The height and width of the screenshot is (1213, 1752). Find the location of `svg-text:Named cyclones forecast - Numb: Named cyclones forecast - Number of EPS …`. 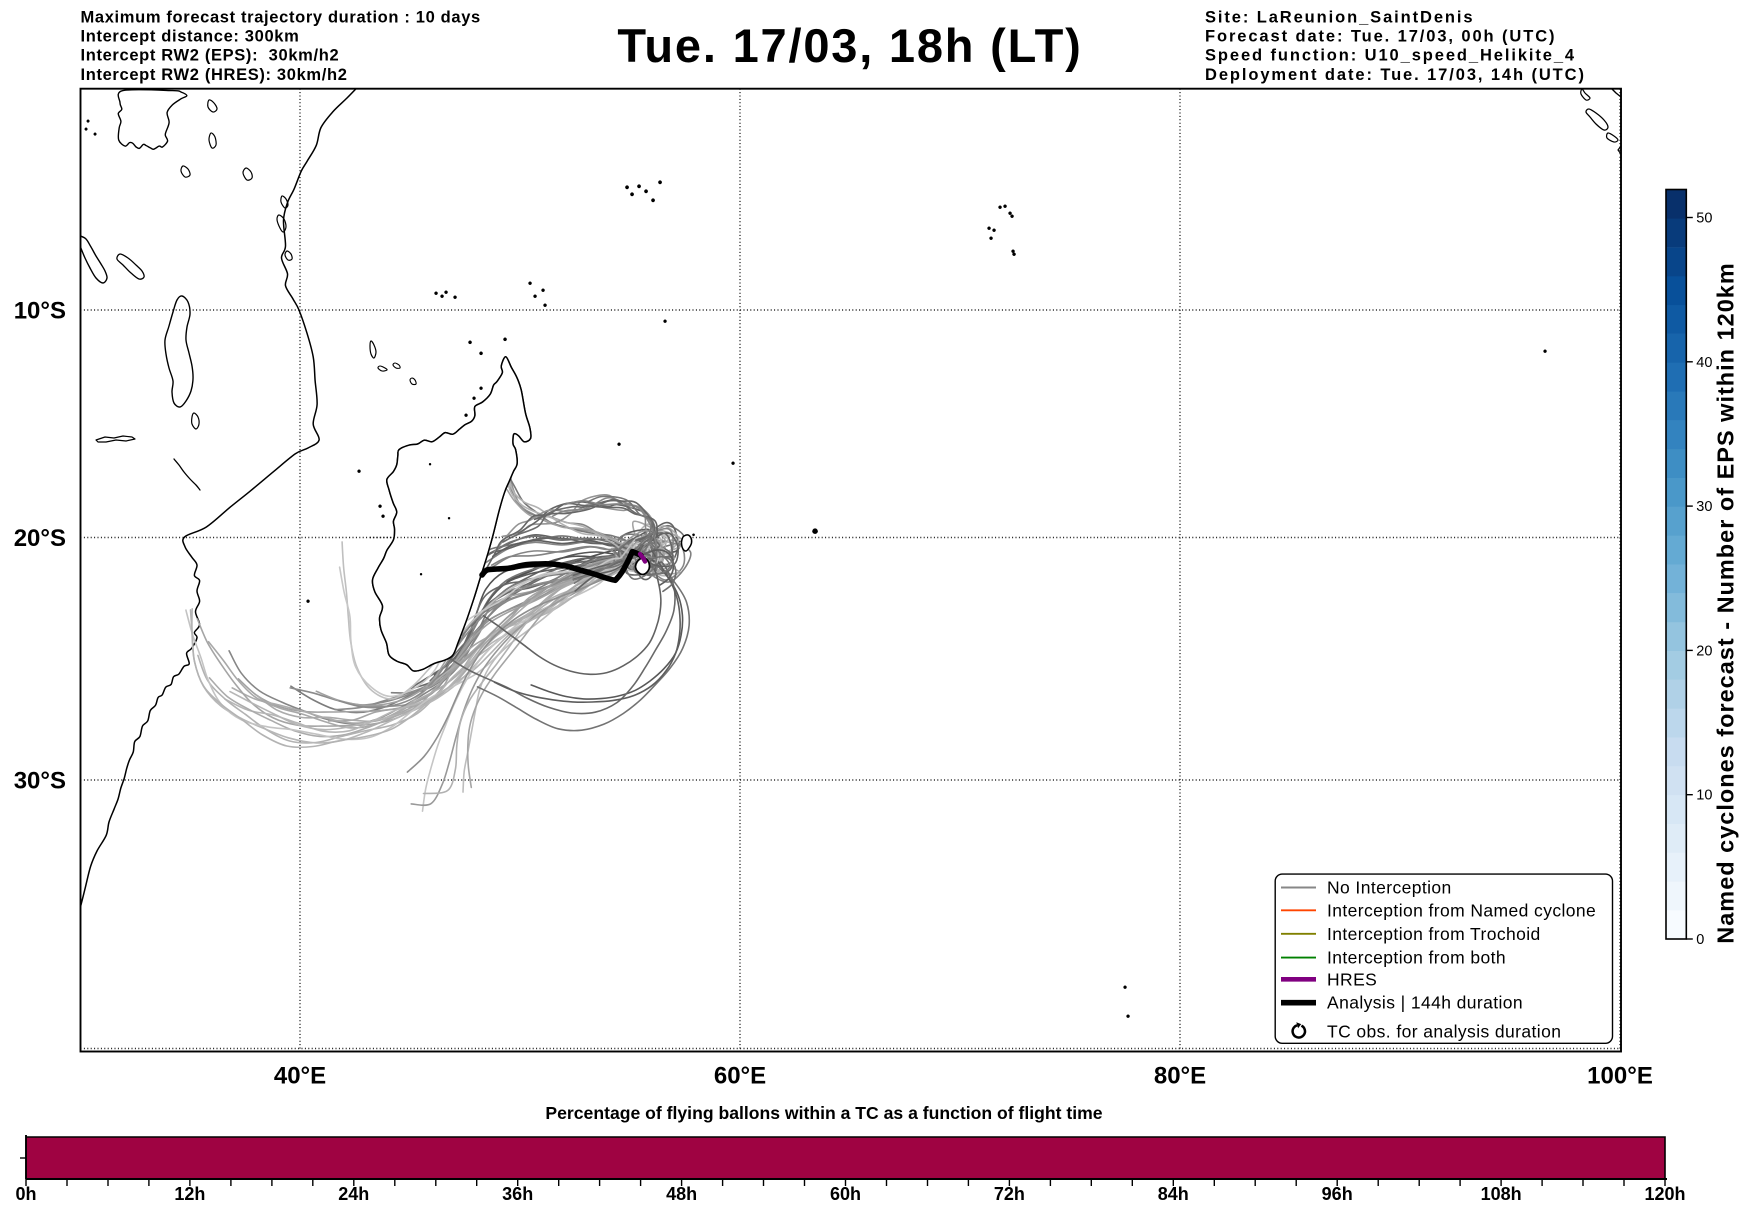

svg-text:Named cyclones forecast - Numb: Named cyclones forecast - Number of EPS … is located at coordinates (1726, 602).